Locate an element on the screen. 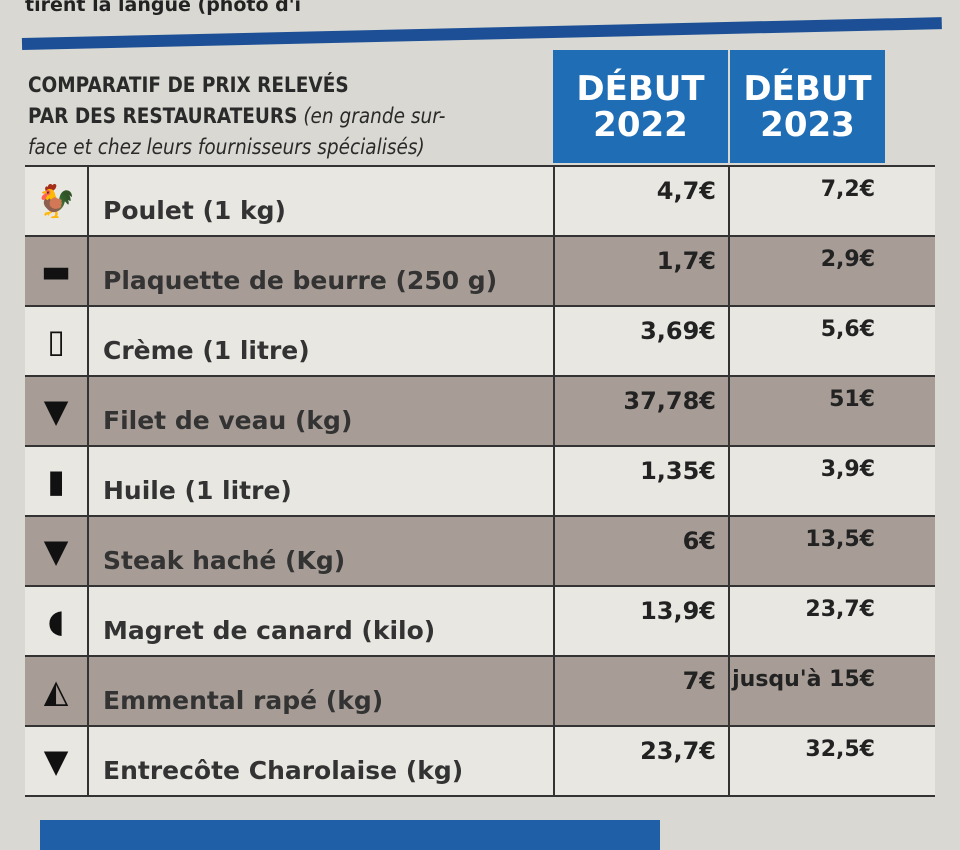  table-row: ▮ Huile (1 litre) 1,35€ 3,9€ is located at coordinates (480, 482).